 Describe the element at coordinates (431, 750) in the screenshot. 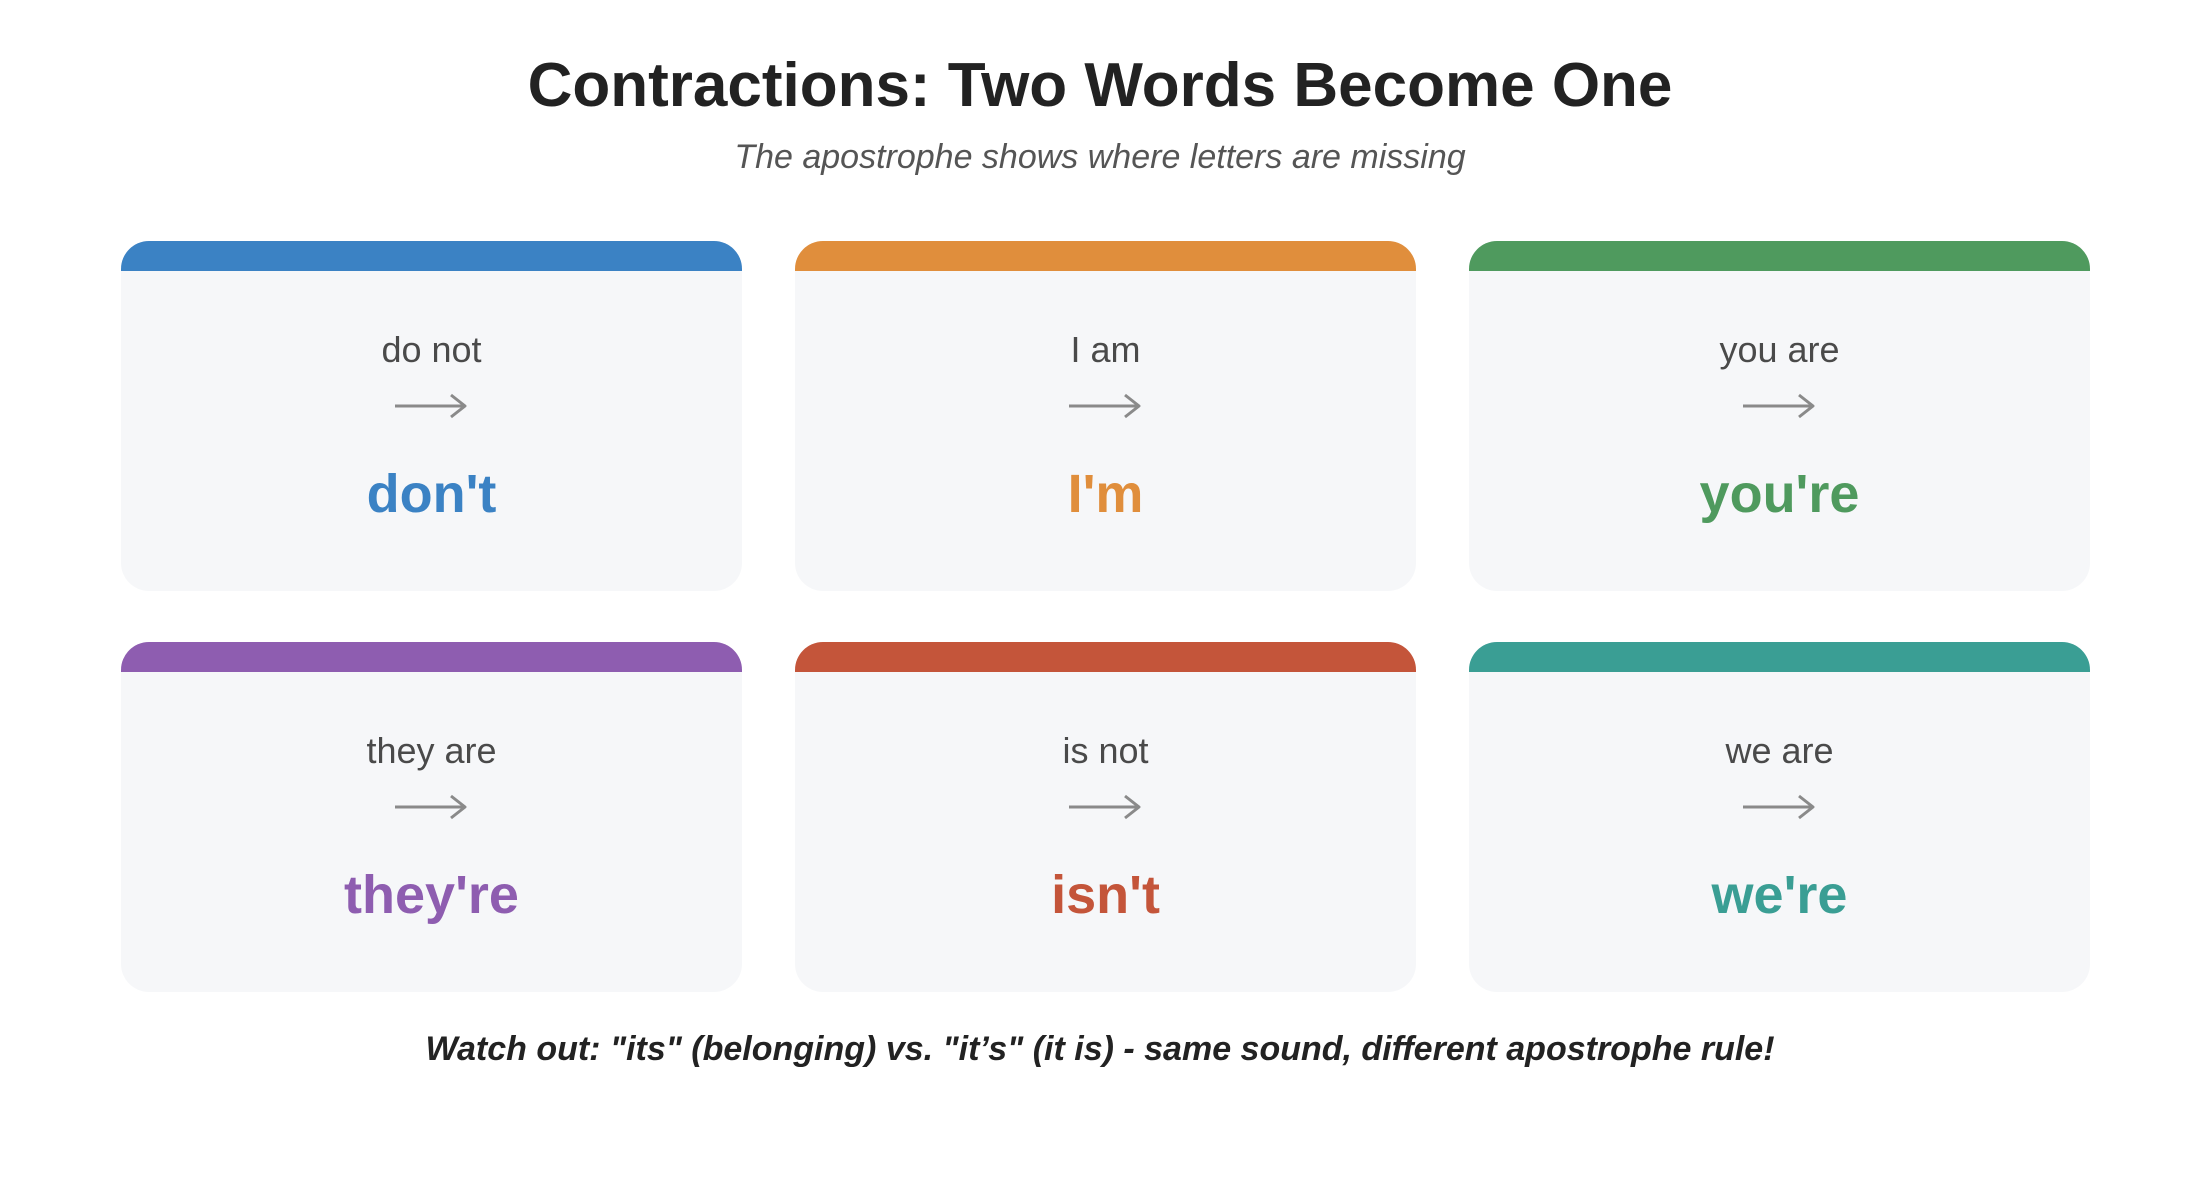

I see `card-phrase: they are` at that location.